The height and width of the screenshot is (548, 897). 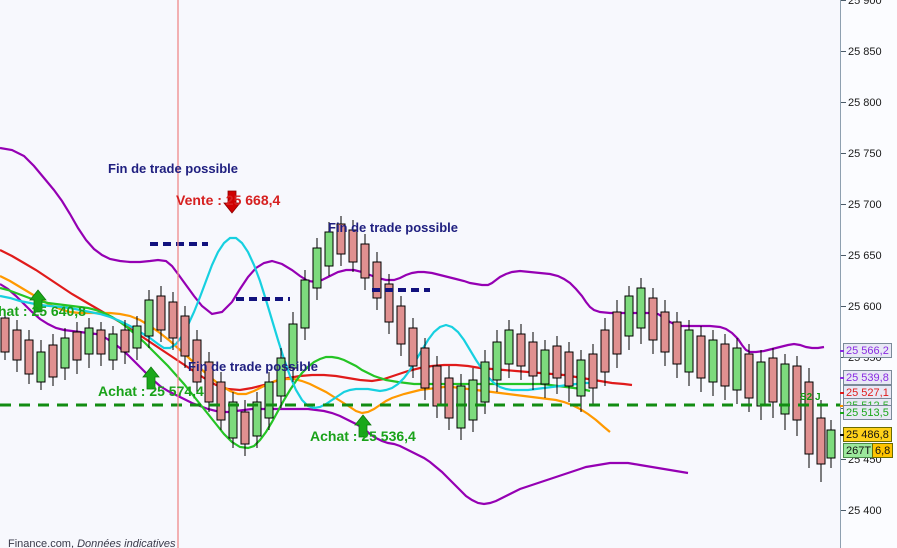 I want to click on axis-tick: 25 650, so click(x=869, y=256).